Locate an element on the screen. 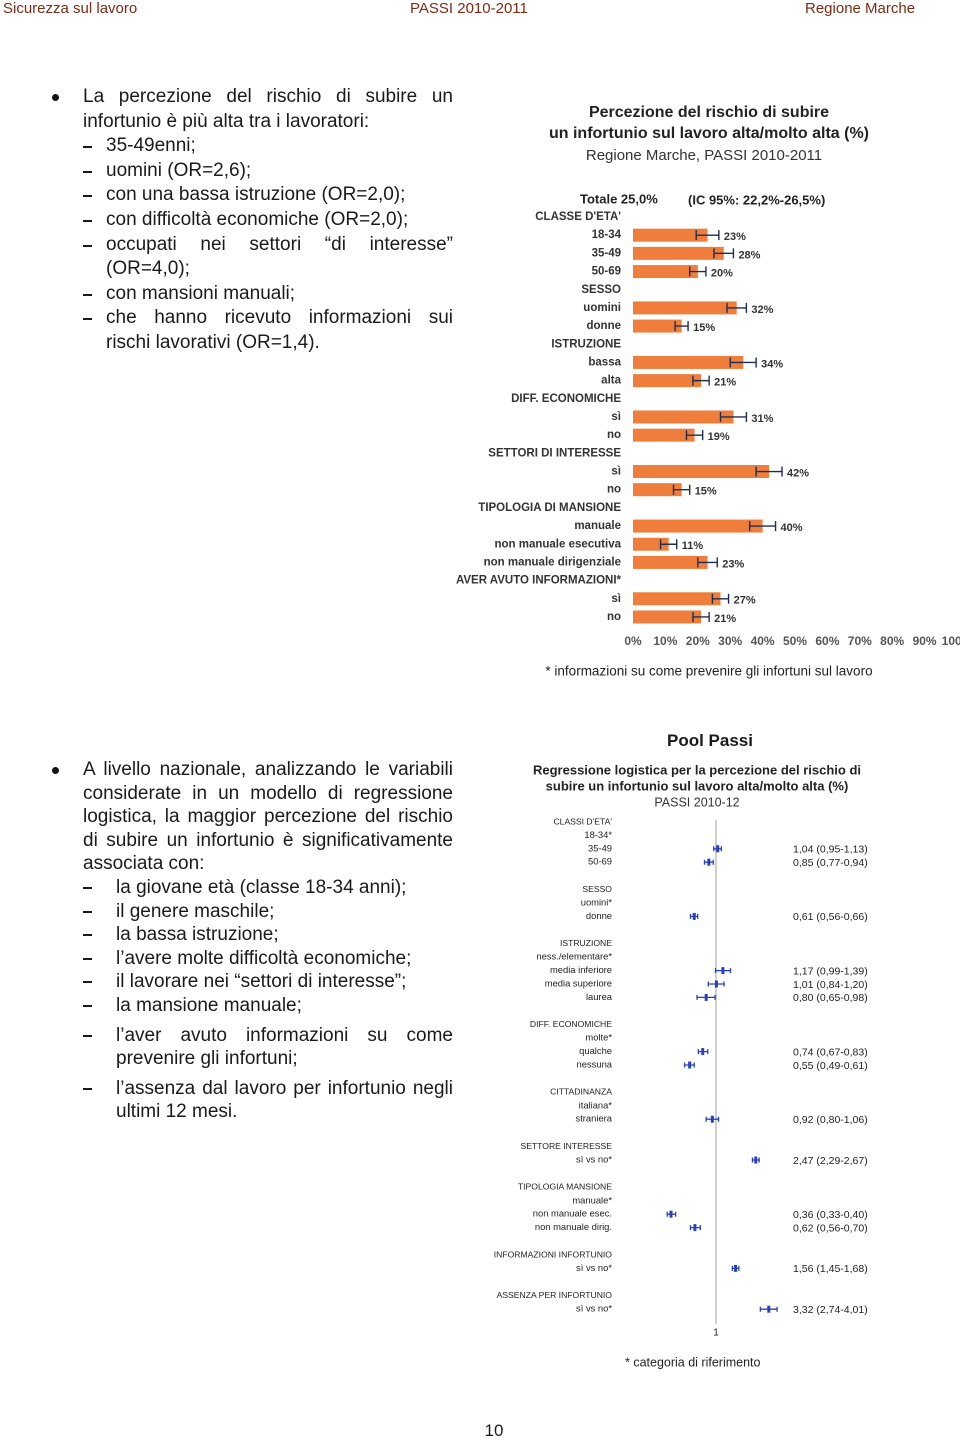  chart-subtitle: PASSI 2010-12 is located at coordinates (696, 802).